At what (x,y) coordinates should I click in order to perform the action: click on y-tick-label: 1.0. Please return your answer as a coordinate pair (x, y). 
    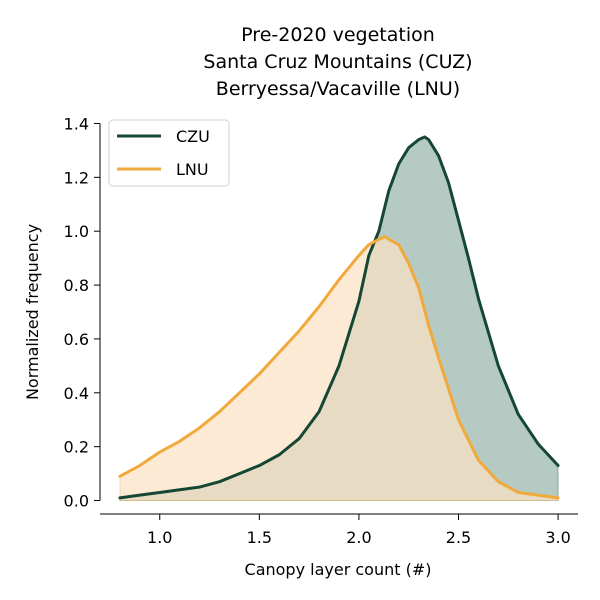
    Looking at the image, I should click on (76, 231).